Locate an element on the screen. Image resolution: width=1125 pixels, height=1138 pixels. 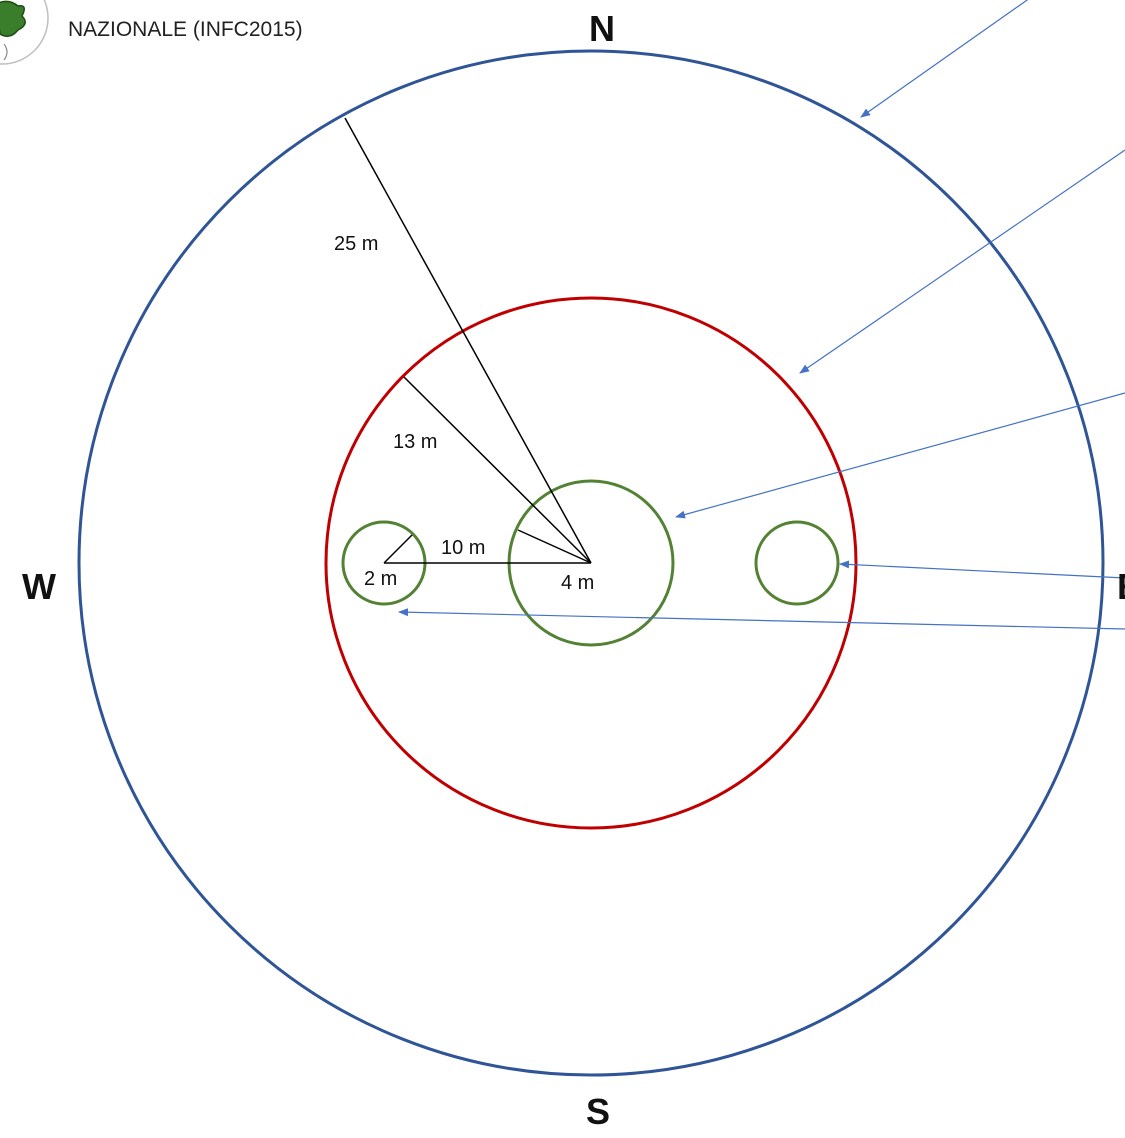
pointer-arrow-east-small is located at coordinates (982, 569).